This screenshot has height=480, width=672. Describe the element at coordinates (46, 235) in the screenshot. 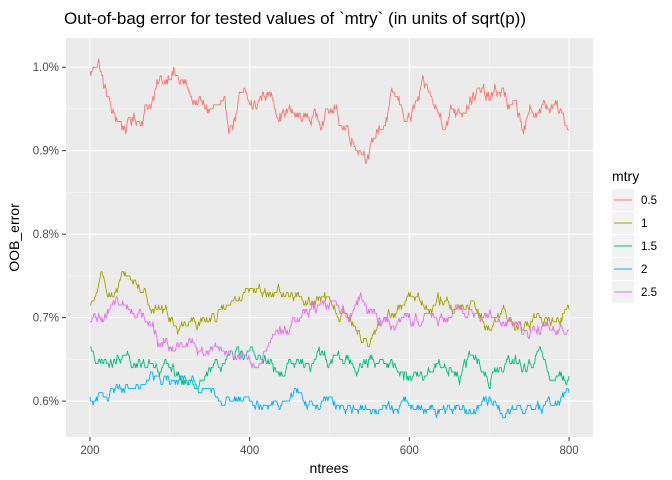

I see `y-tick-label: 0.8%` at that location.